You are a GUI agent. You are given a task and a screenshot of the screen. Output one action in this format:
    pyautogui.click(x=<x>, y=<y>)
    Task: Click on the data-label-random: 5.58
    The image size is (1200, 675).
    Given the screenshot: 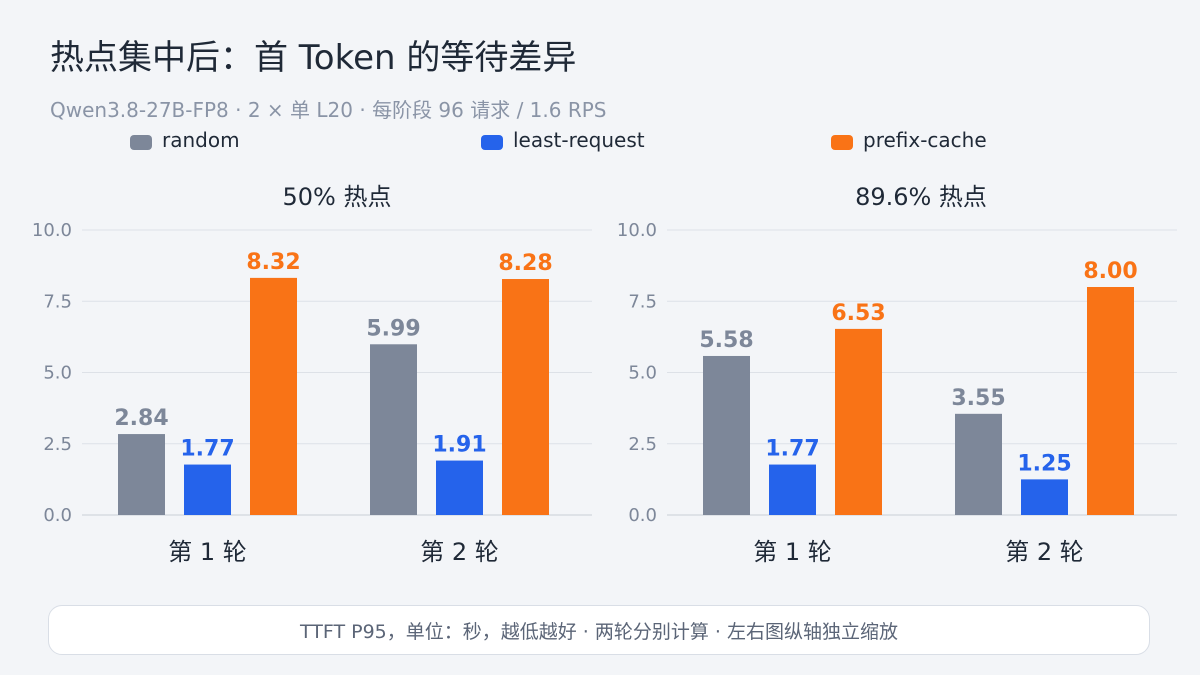 What is the action you would take?
    pyautogui.click(x=726, y=340)
    